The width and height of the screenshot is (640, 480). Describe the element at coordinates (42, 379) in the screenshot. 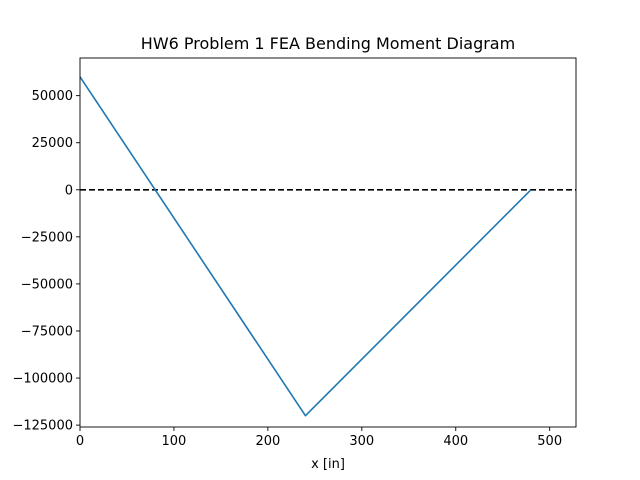

I see `y-tick-label--100000: −100000` at that location.